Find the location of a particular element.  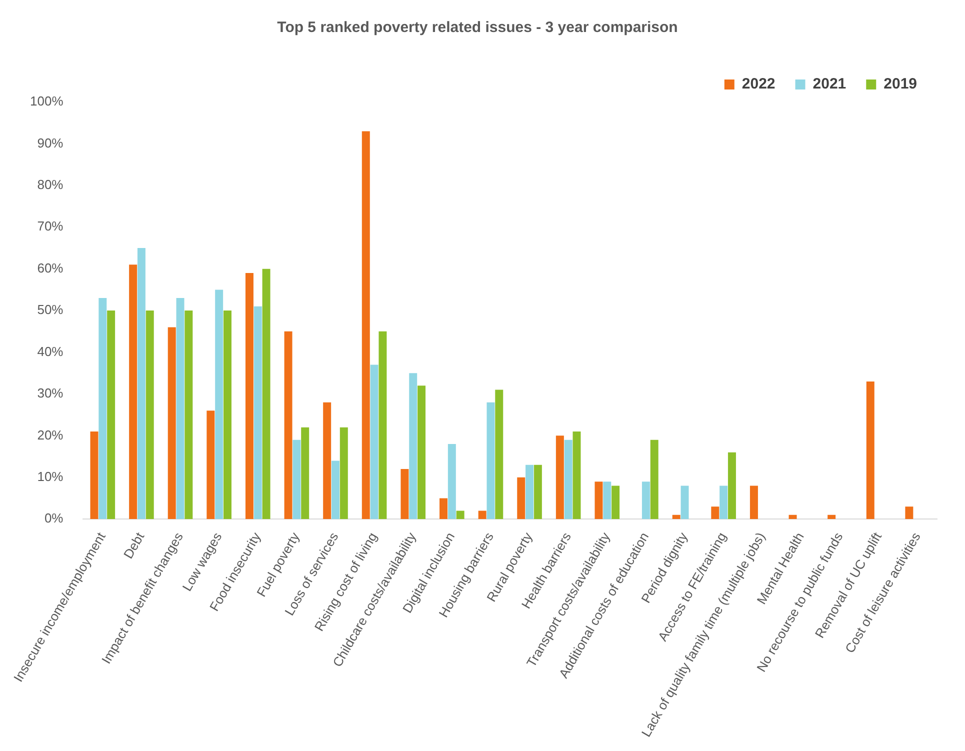

y-tick-label: 30% is located at coordinates (50, 393).